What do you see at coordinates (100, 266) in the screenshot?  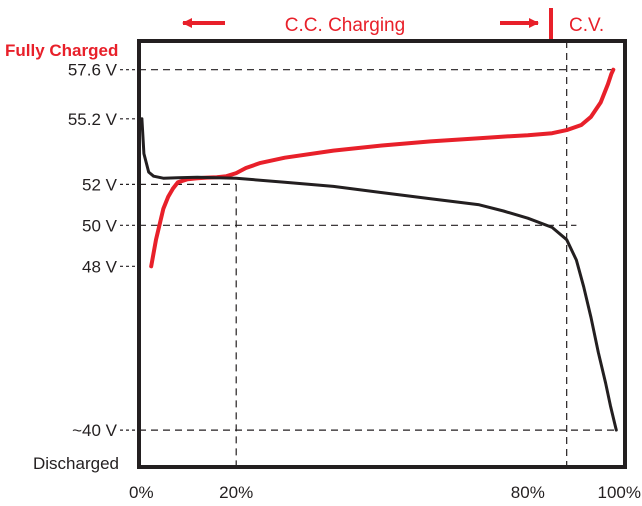 I see `y-tick-label: 48 V` at bounding box center [100, 266].